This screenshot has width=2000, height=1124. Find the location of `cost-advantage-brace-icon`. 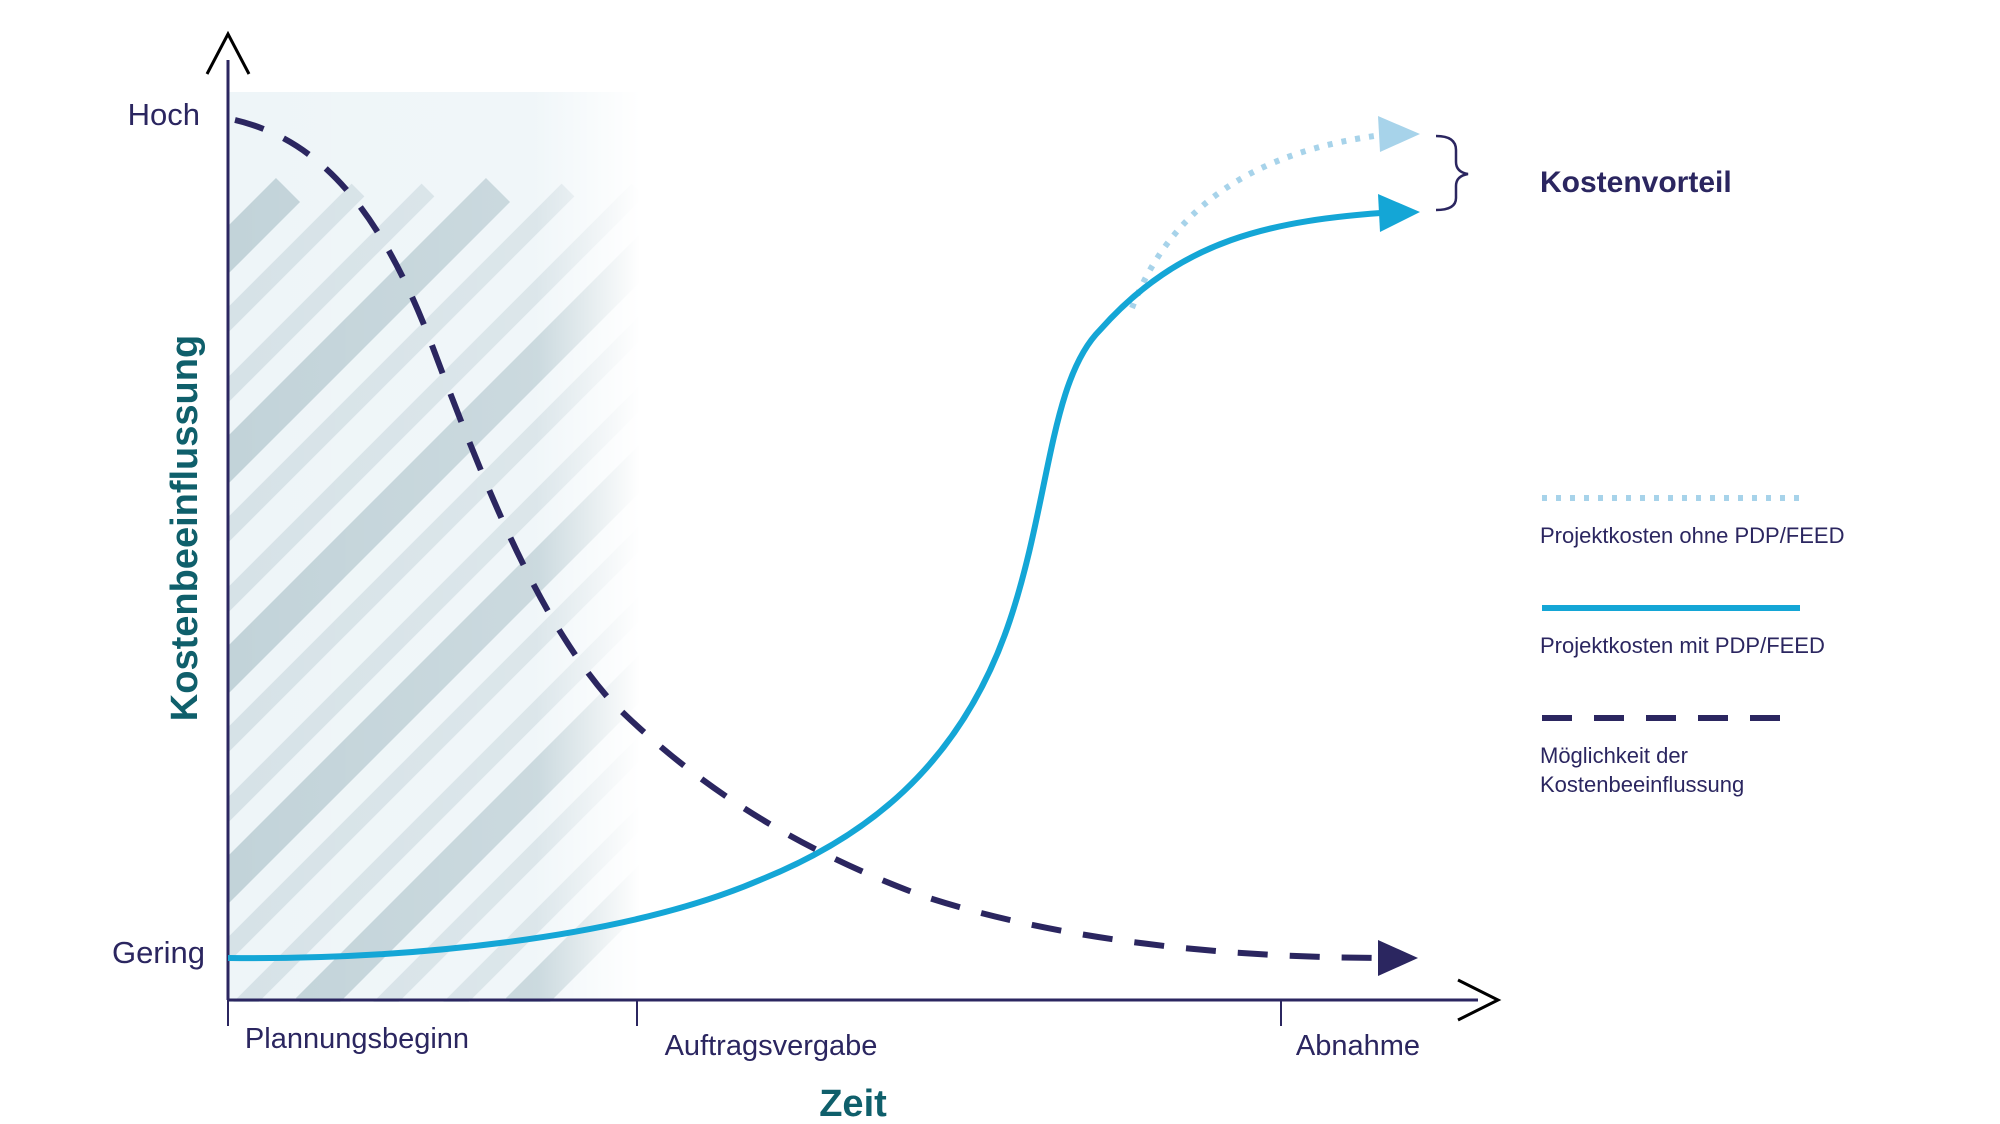

cost-advantage-brace-icon is located at coordinates (1452, 173).